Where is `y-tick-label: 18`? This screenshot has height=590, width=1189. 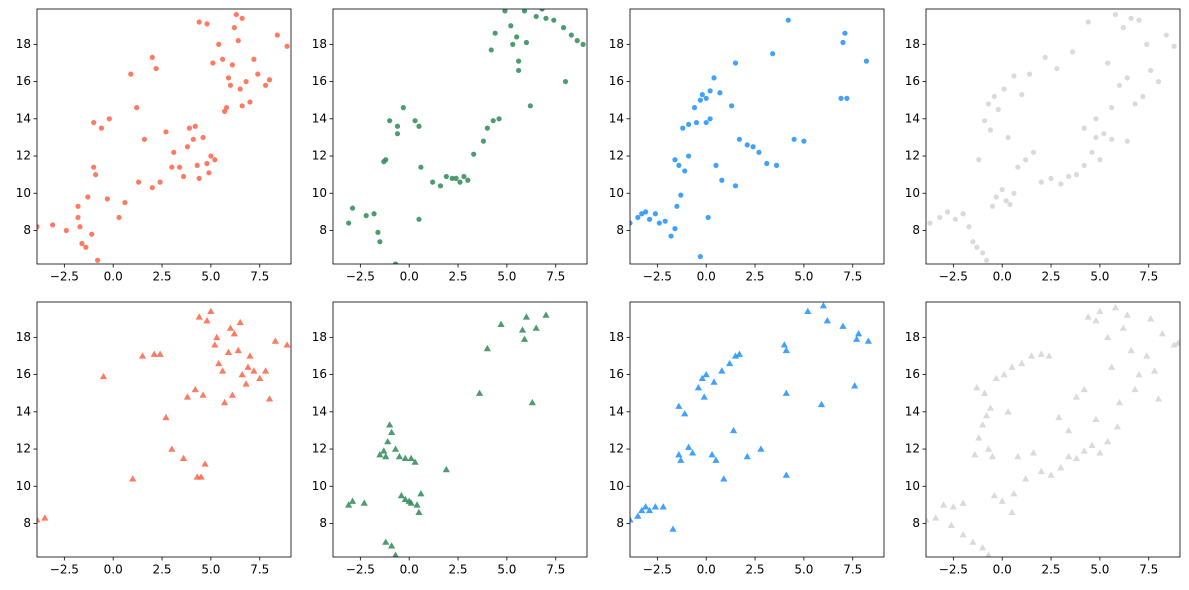
y-tick-label: 18 is located at coordinates (912, 44).